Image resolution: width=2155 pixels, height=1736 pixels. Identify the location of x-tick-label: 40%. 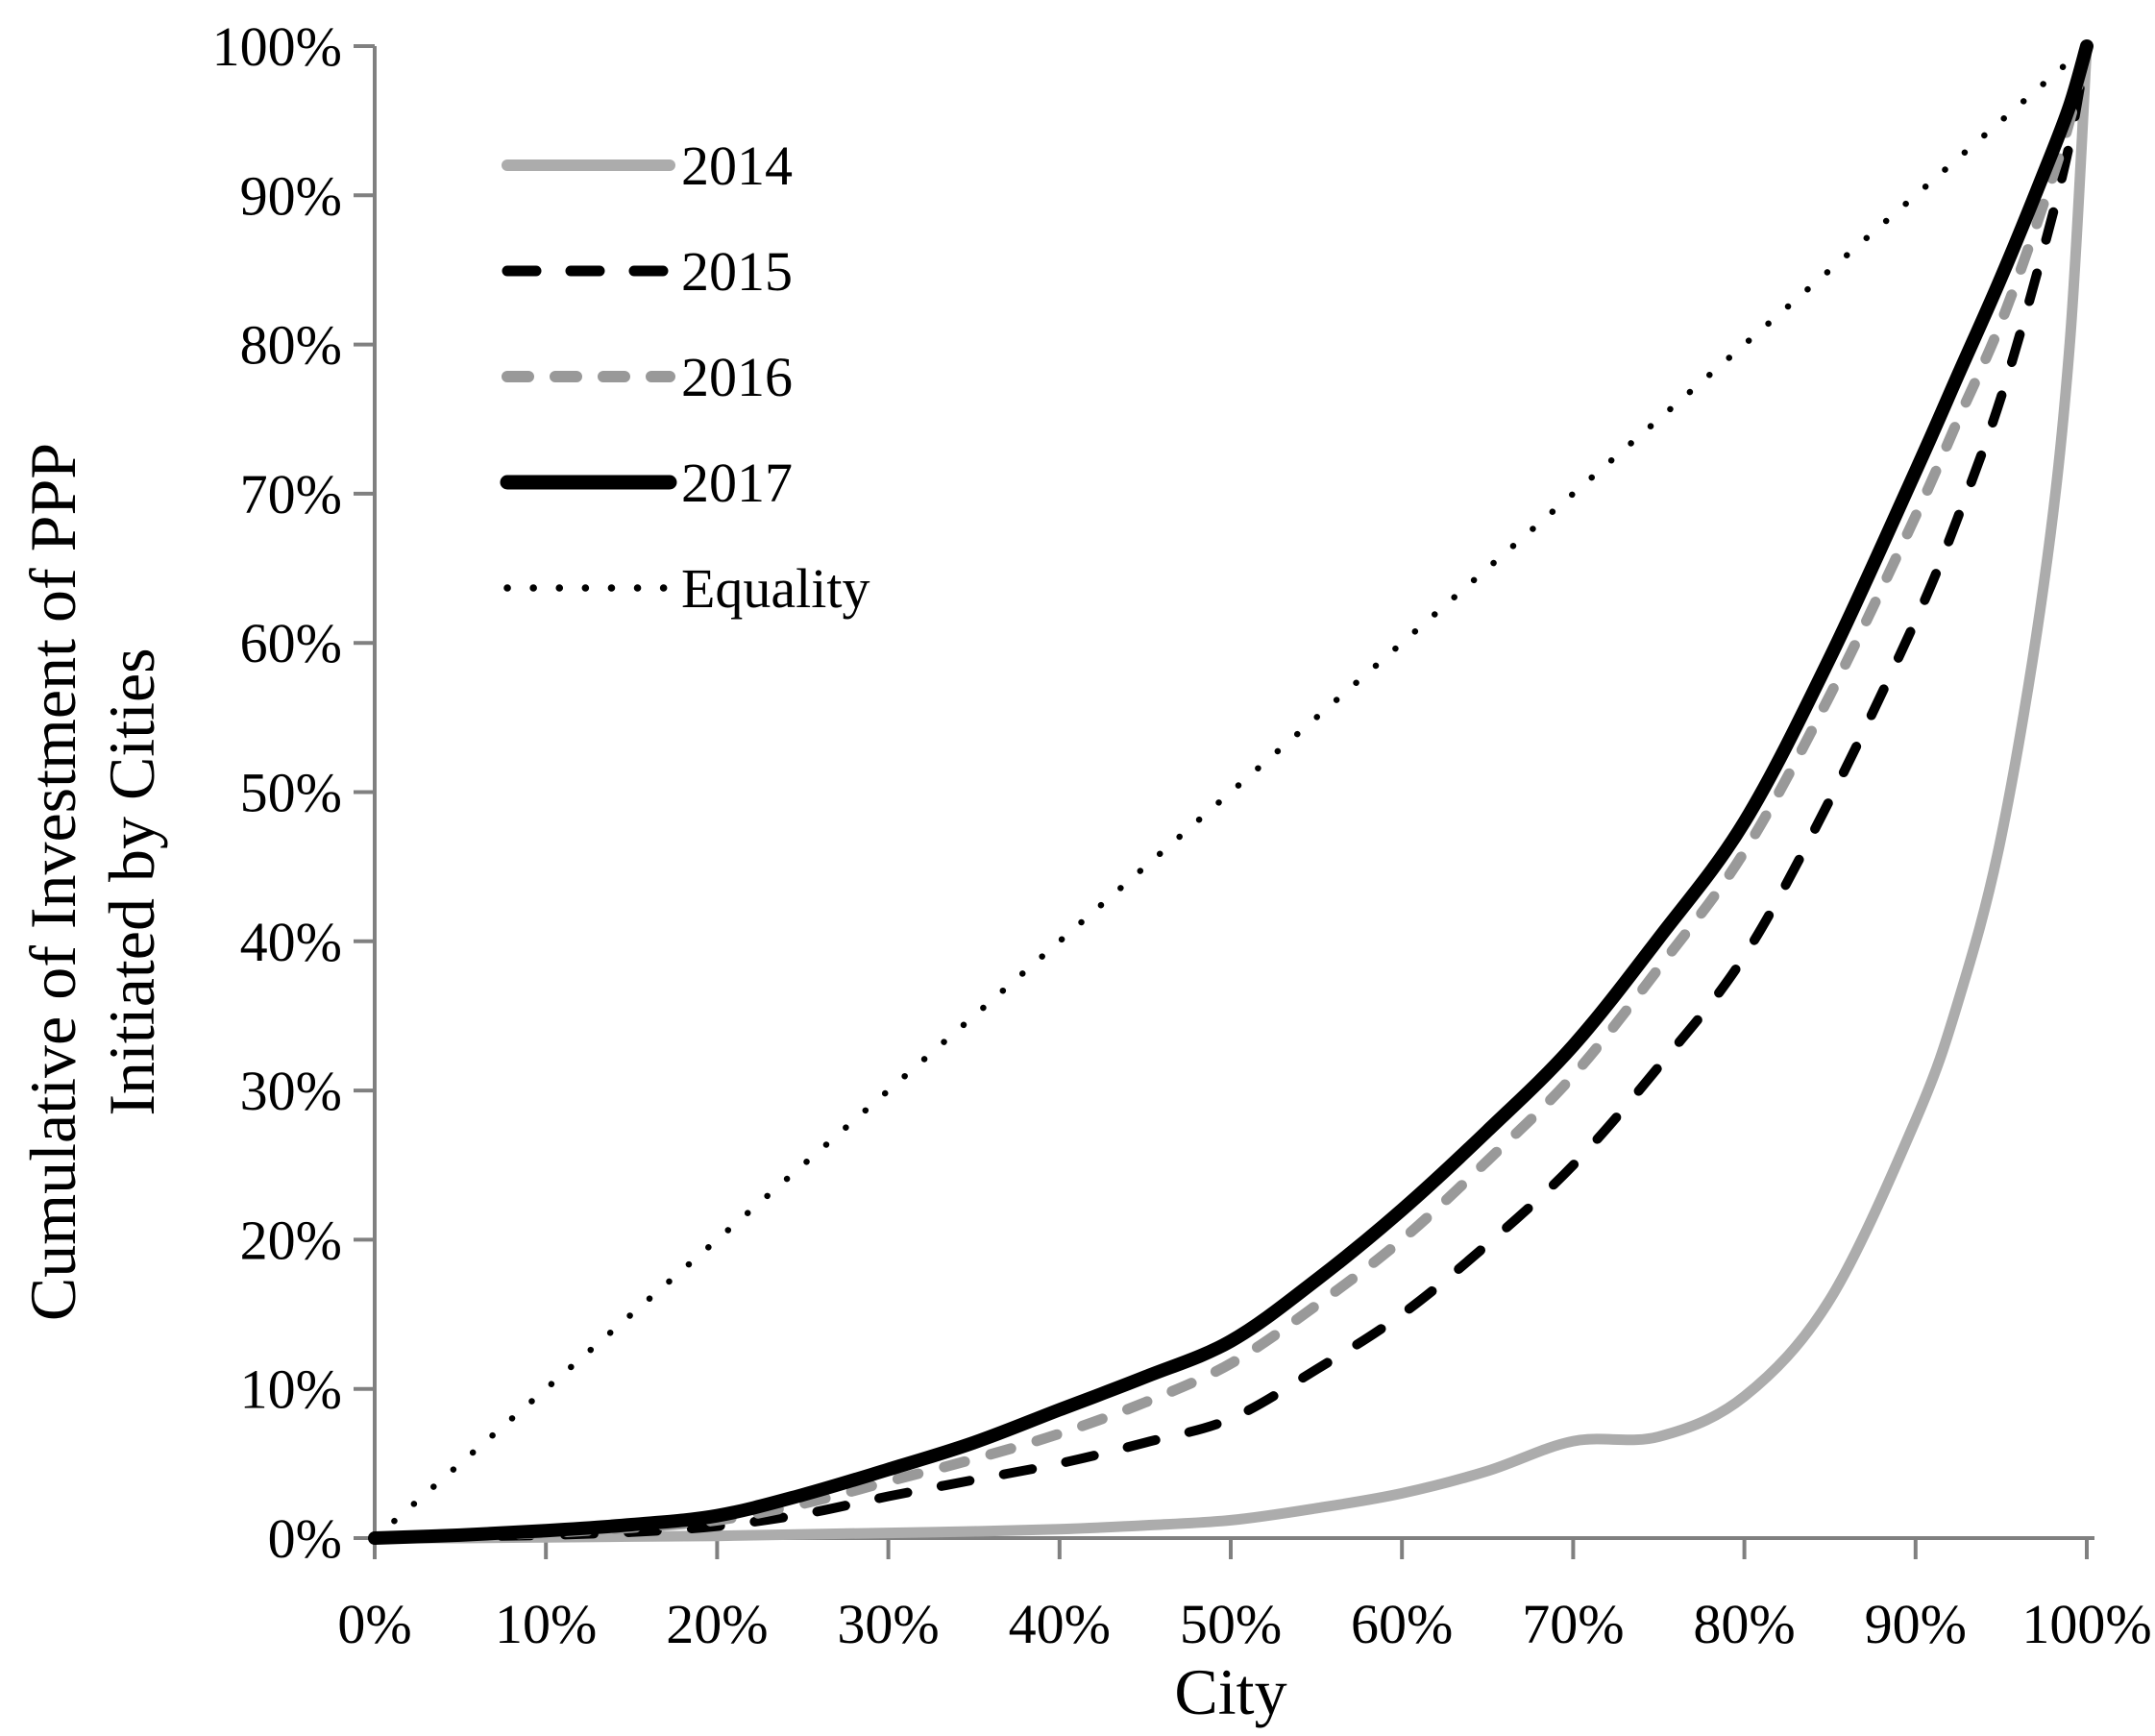
(1060, 1624).